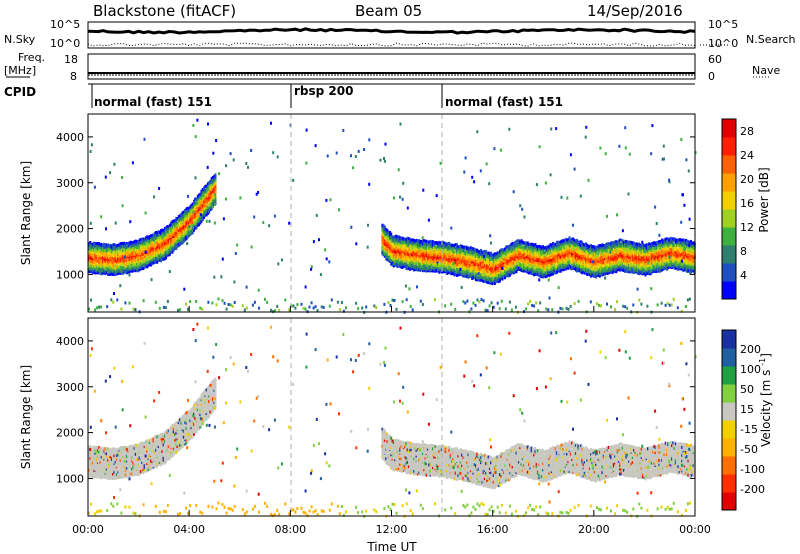 The width and height of the screenshot is (800, 554). What do you see at coordinates (711, 76) in the screenshot?
I see `nave-tick-bottom: 0` at bounding box center [711, 76].